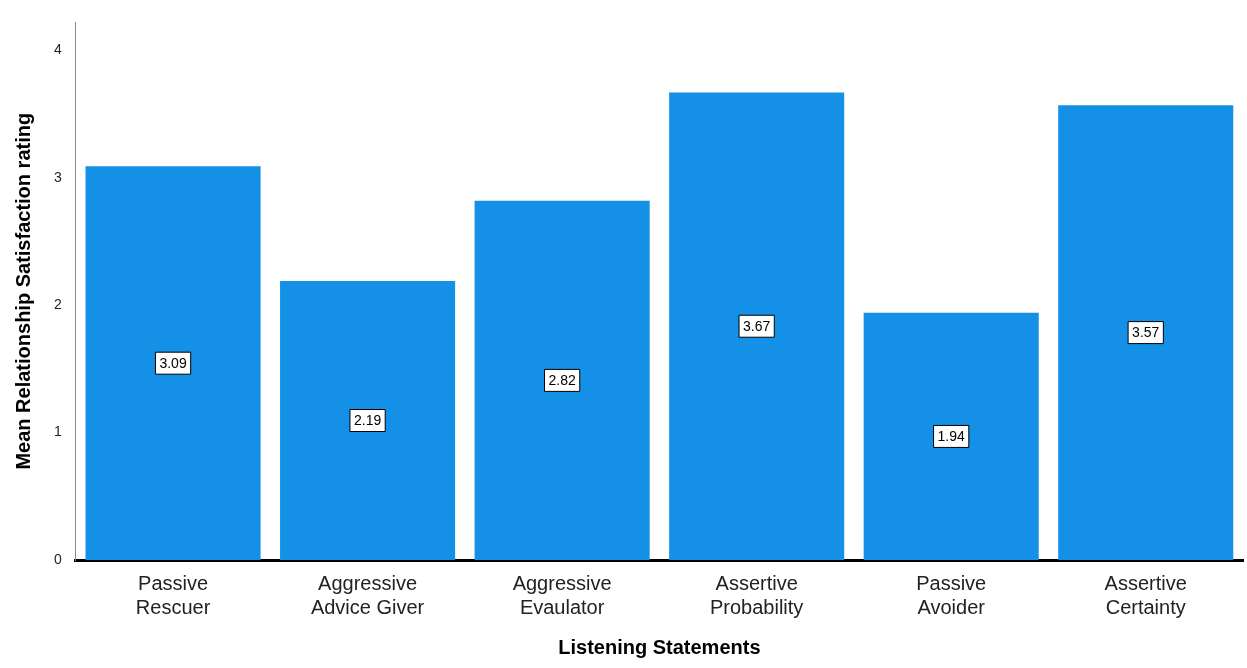  Describe the element at coordinates (57, 49) in the screenshot. I see `y-tick-label: 4` at that location.